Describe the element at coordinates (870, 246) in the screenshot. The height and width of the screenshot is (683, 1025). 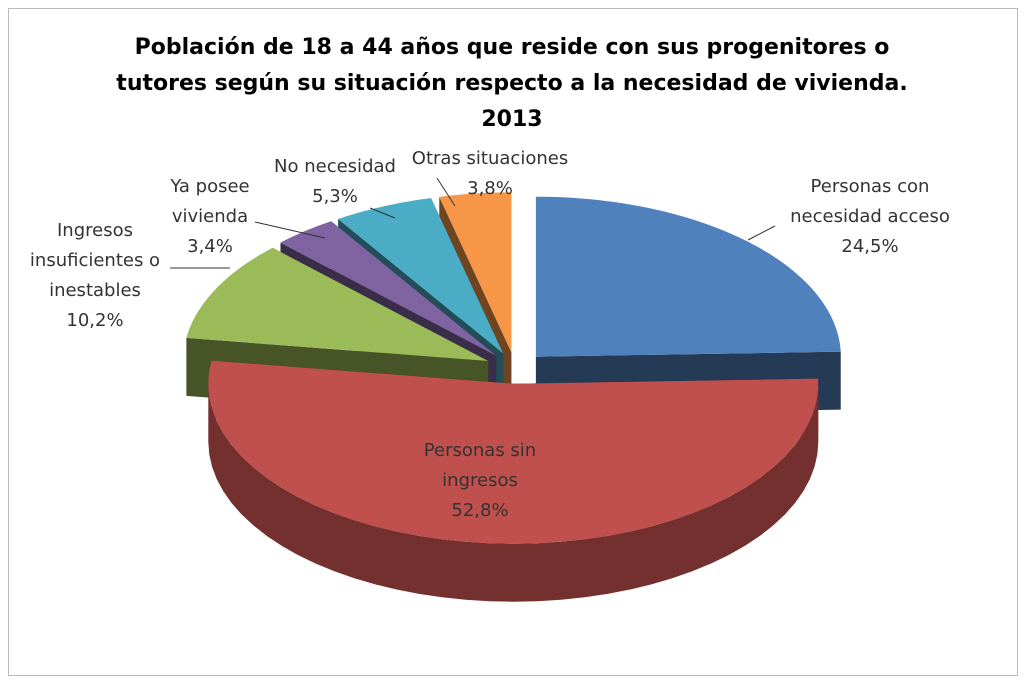
I see `value-label: 24,5%` at that location.